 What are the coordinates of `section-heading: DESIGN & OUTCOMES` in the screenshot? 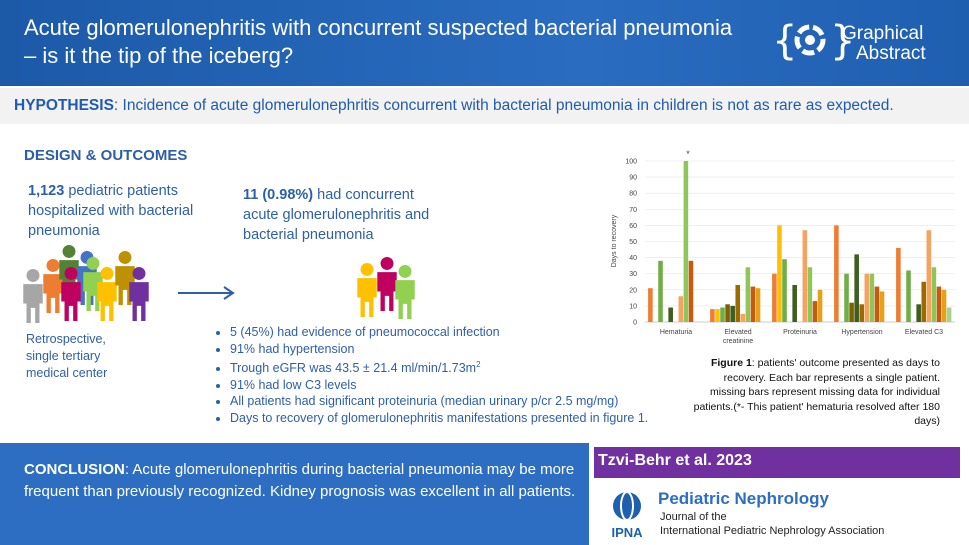 It's located at (106, 155).